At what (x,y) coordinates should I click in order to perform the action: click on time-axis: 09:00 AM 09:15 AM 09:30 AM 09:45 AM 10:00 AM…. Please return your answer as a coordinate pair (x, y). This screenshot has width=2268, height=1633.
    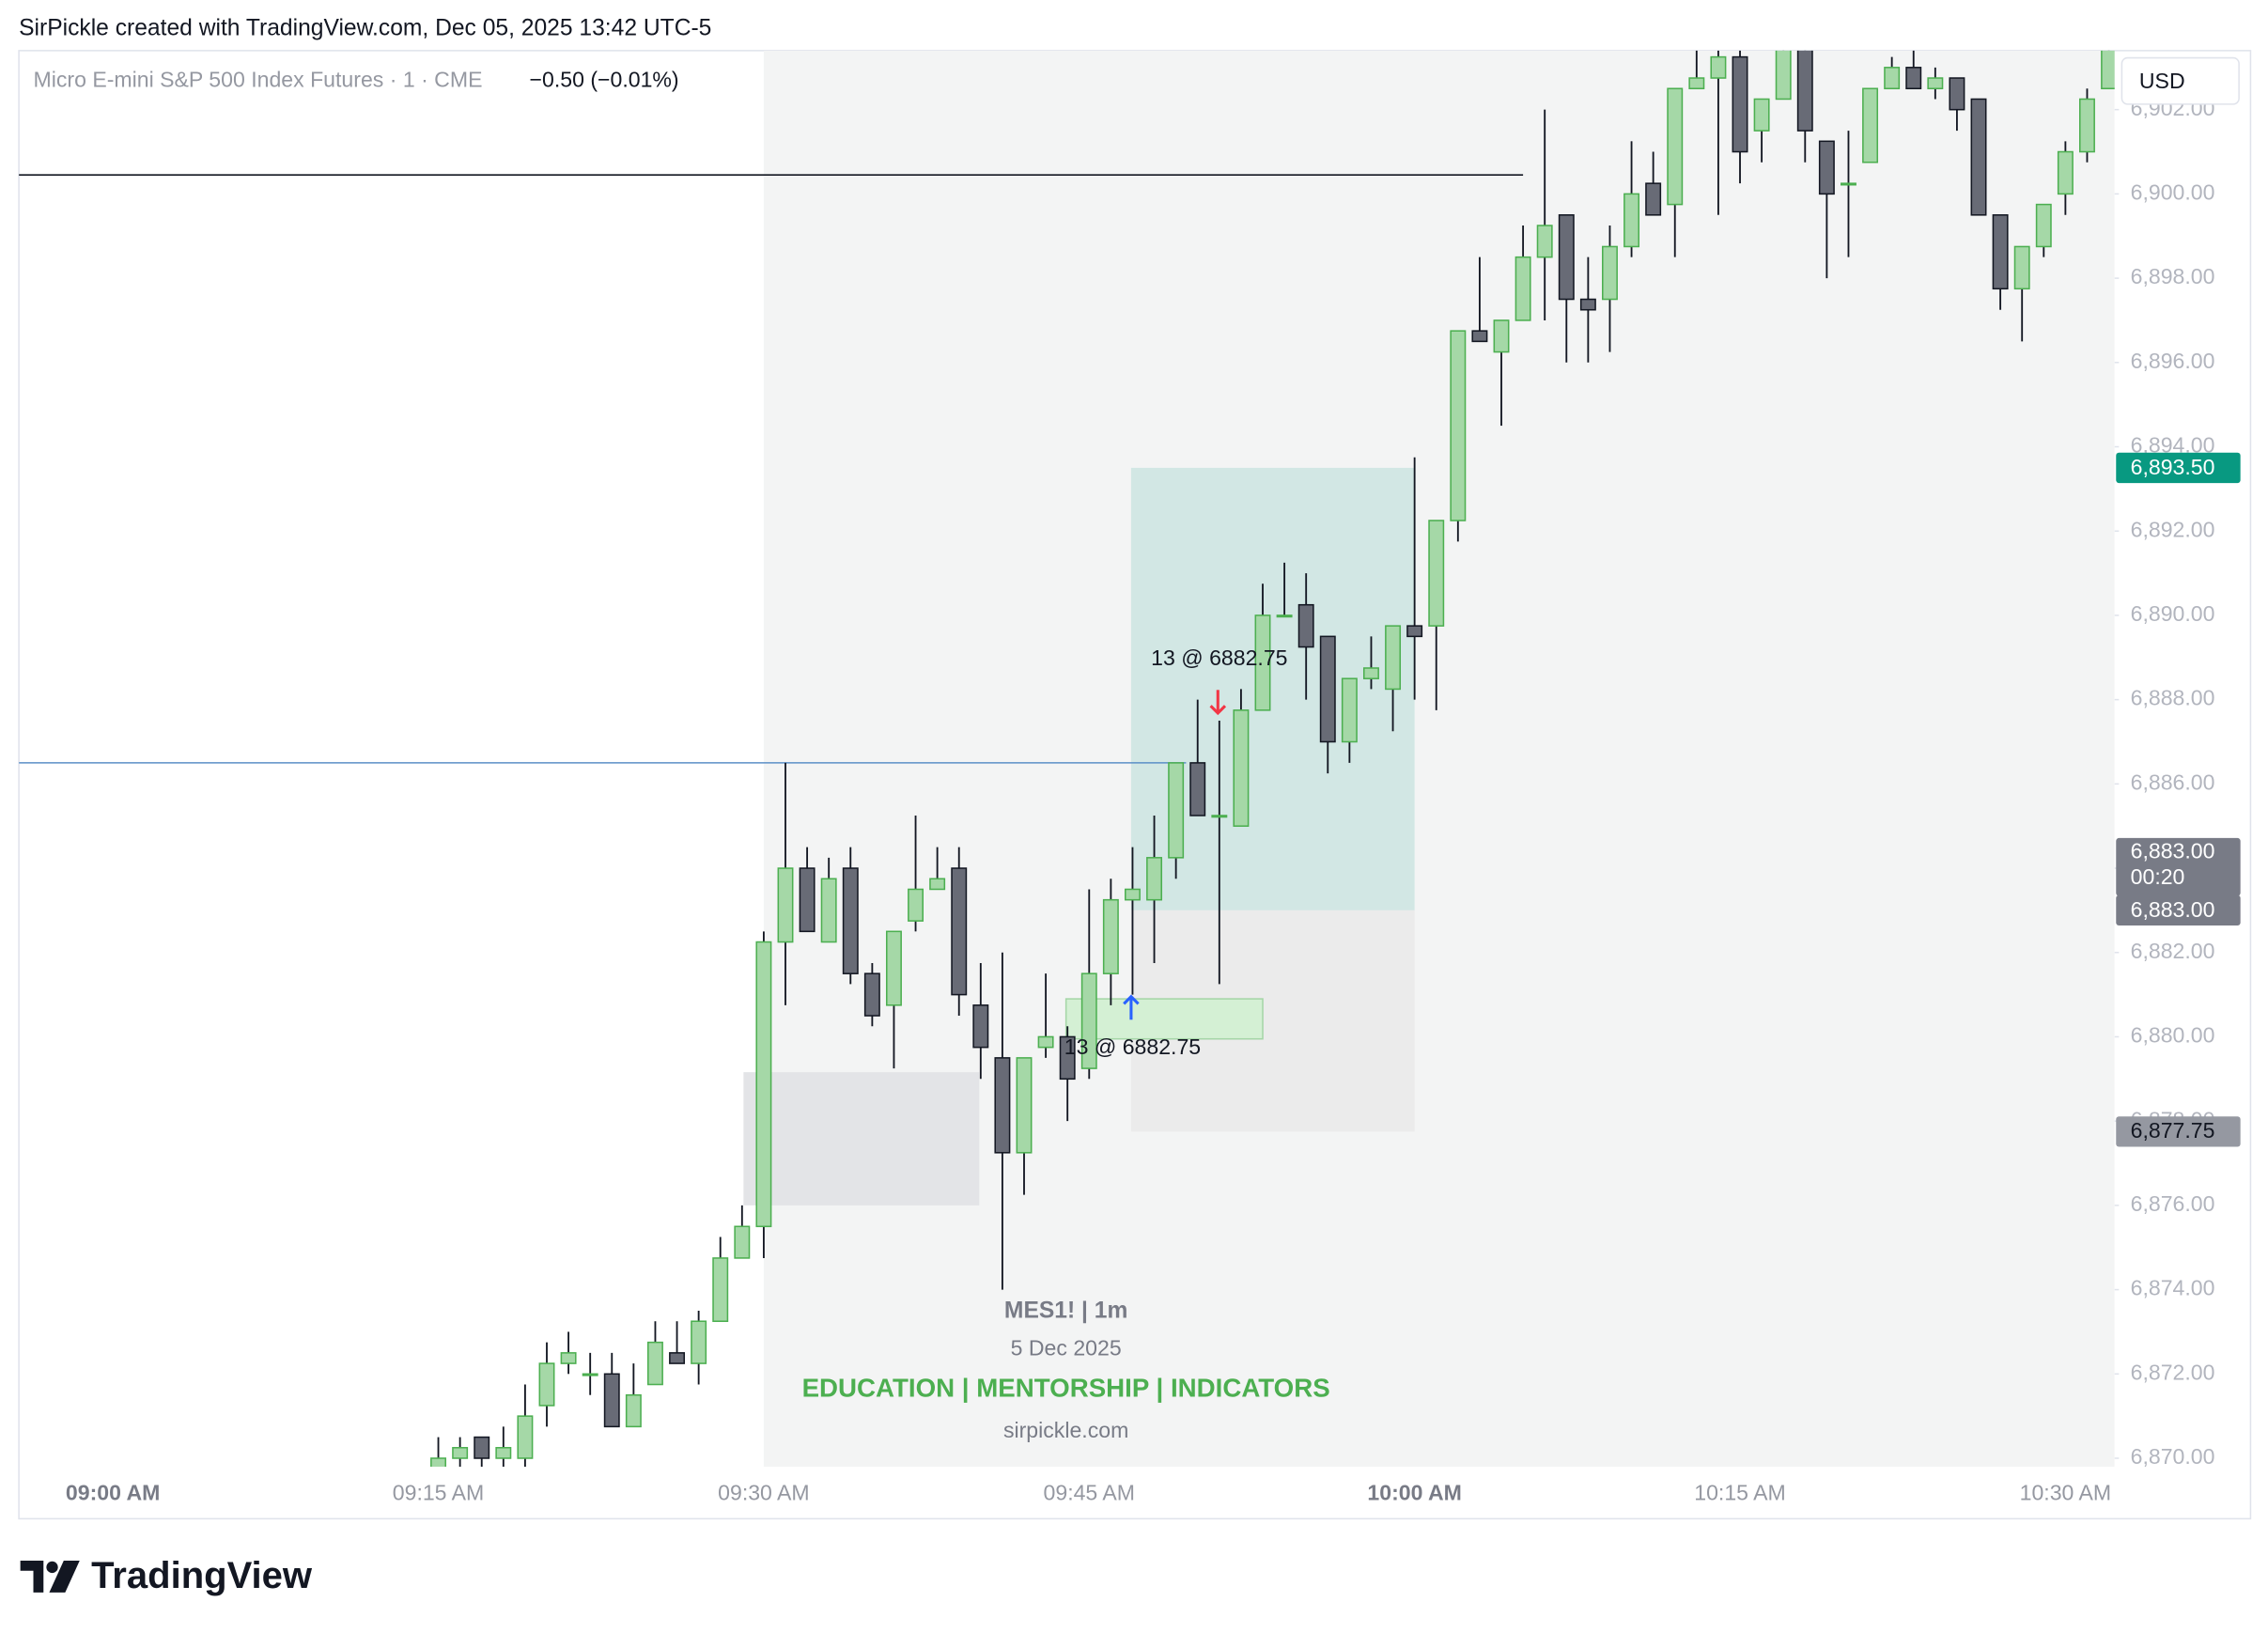
    Looking at the image, I should click on (1088, 1492).